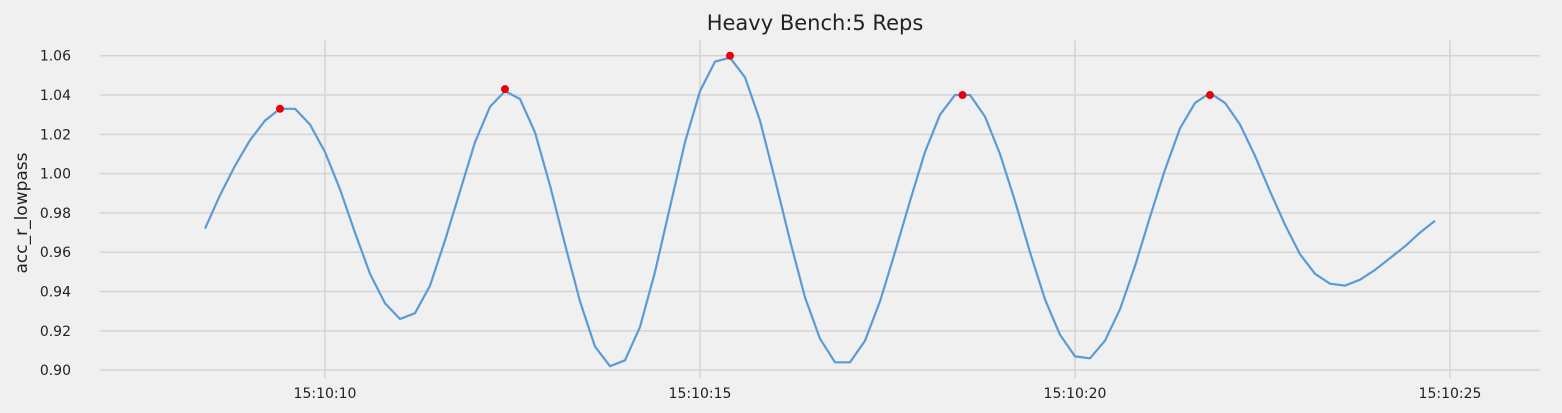 The height and width of the screenshot is (413, 1562). What do you see at coordinates (325, 394) in the screenshot?
I see `x-tick-label: 15:10:10` at bounding box center [325, 394].